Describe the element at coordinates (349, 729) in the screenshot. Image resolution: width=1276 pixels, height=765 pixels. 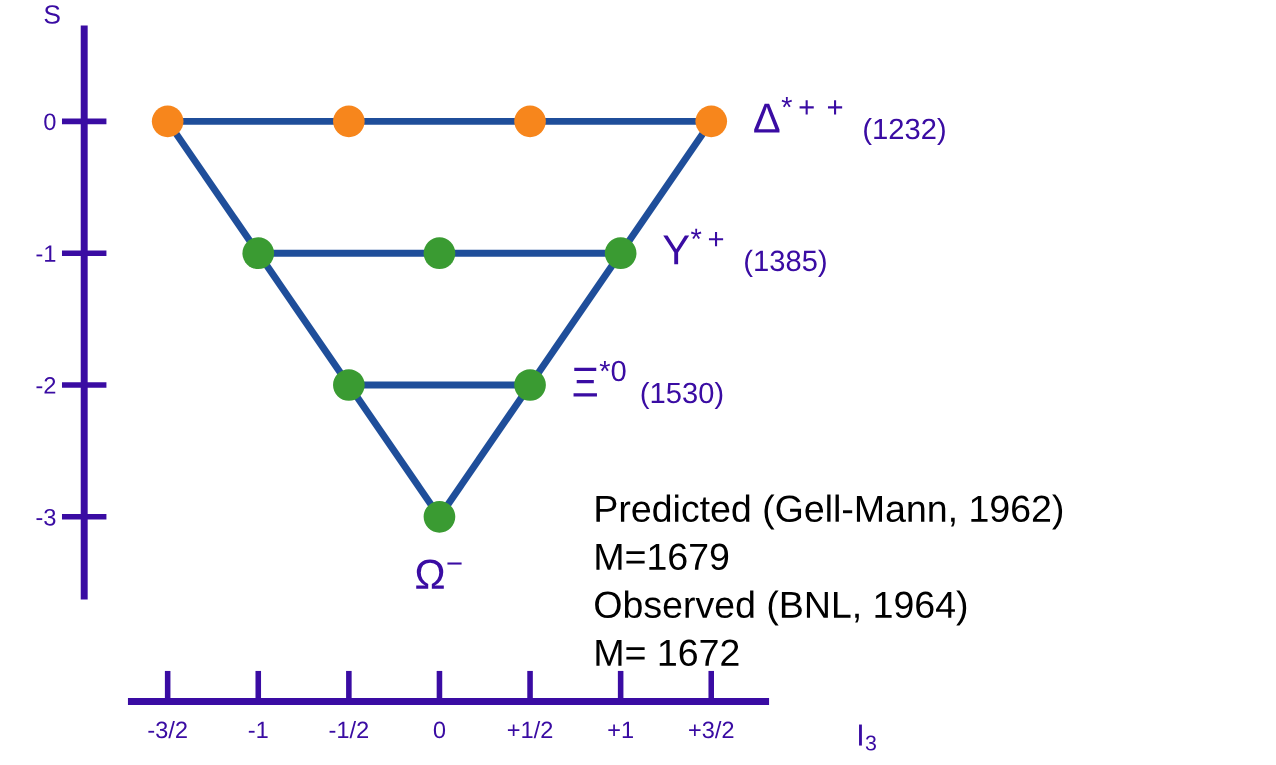
I see `x-tick-label: -1/2` at that location.